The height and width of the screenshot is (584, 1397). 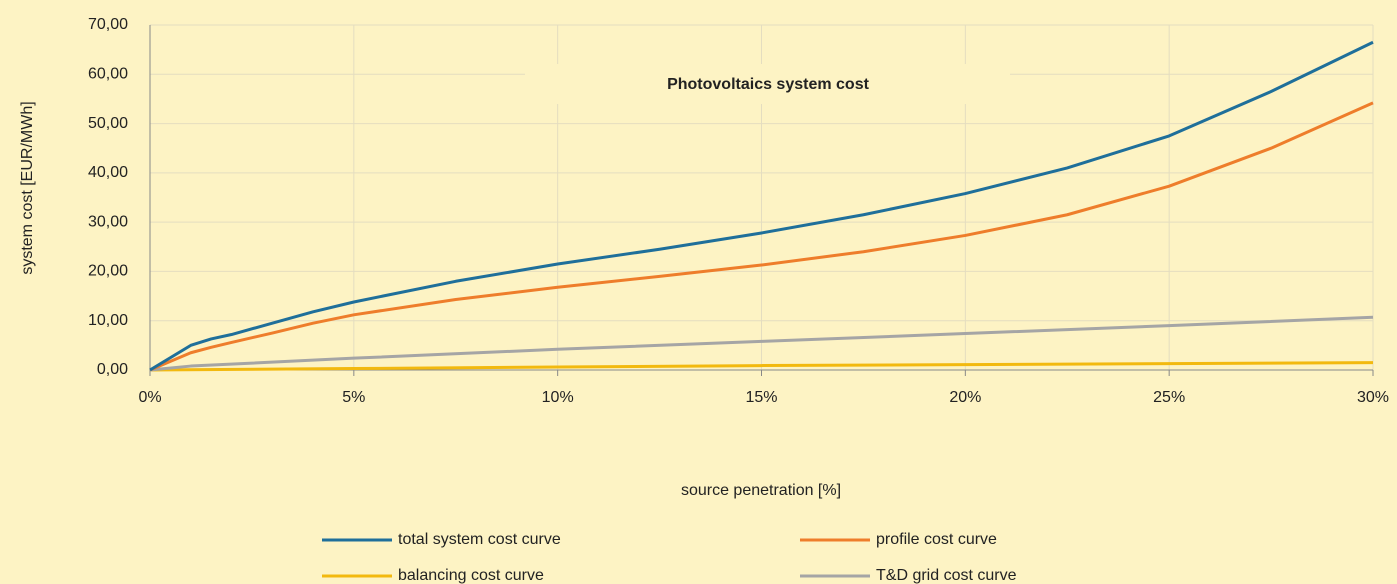 I want to click on y-tick-label: 50,00, so click(x=108, y=123).